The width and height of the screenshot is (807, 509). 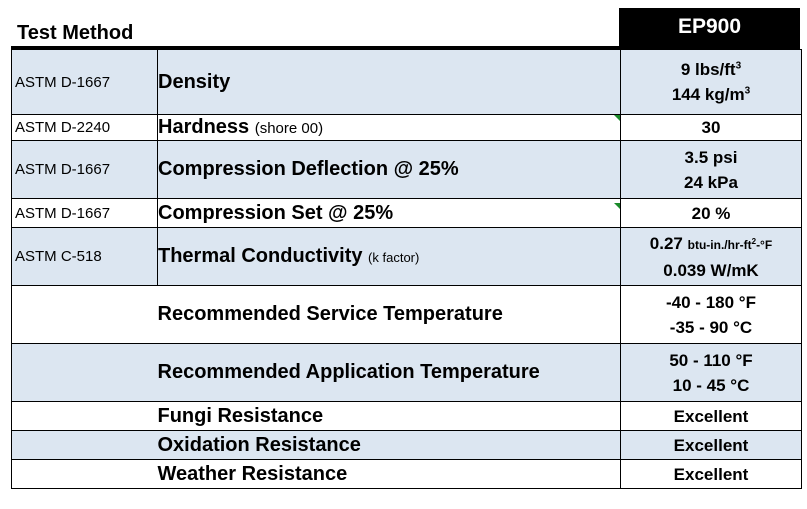 I want to click on value-line: -40 - 180 °F, so click(x=711, y=302).